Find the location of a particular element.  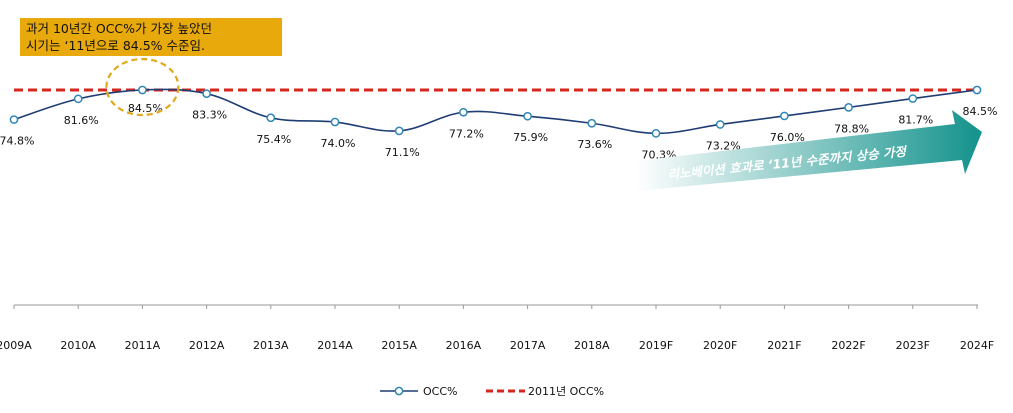

callout-line-2: 시기는 ‘11년으로 84.5% 수준임. is located at coordinates (115, 45).